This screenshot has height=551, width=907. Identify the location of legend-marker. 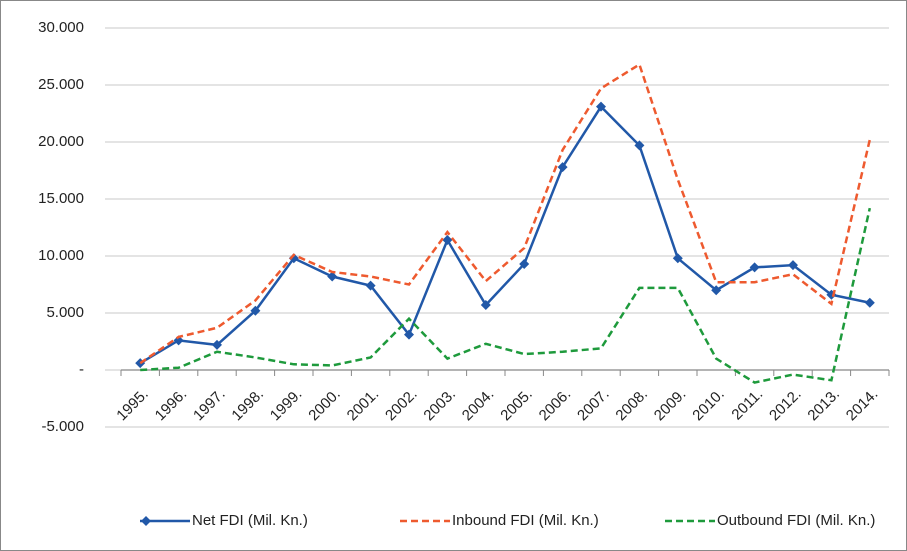
(146, 521).